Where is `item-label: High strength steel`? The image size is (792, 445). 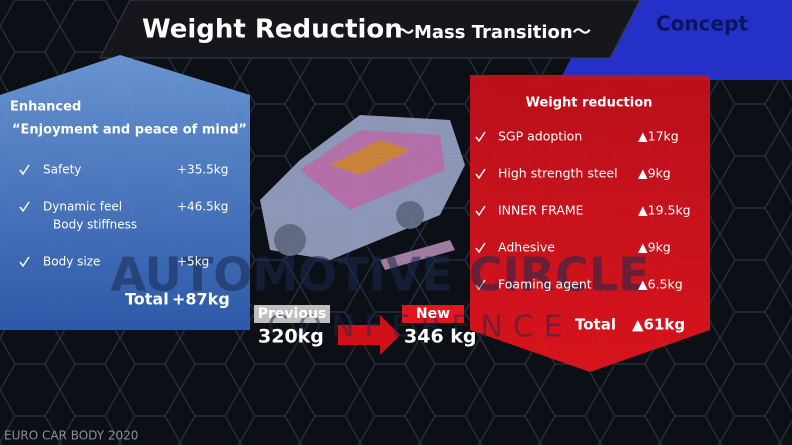 item-label: High strength steel is located at coordinates (558, 173).